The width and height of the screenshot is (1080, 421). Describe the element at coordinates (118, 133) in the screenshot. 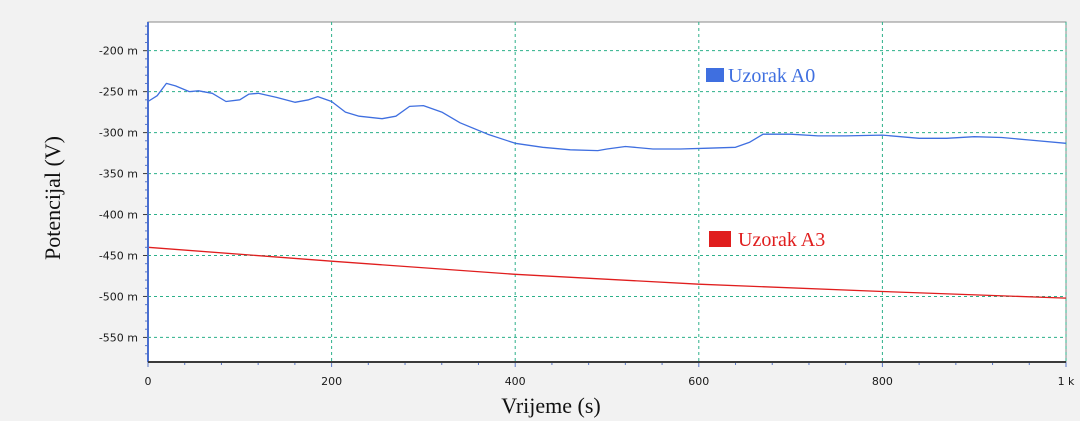

I see `y-tick-label: -300 m` at that location.